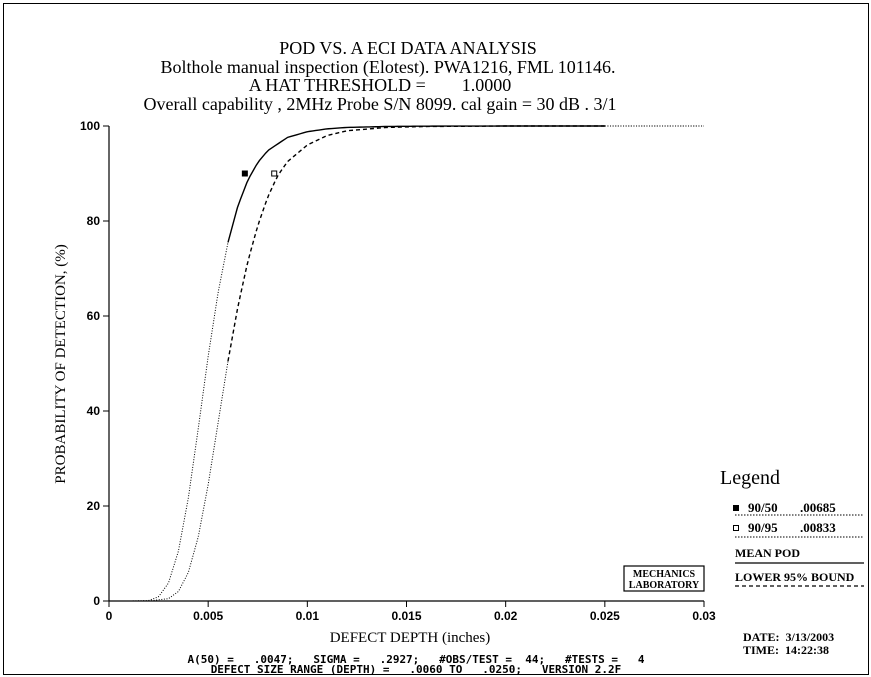  Describe the element at coordinates (664, 585) in the screenshot. I see `lab-box-line-2: LABORATORY` at that location.